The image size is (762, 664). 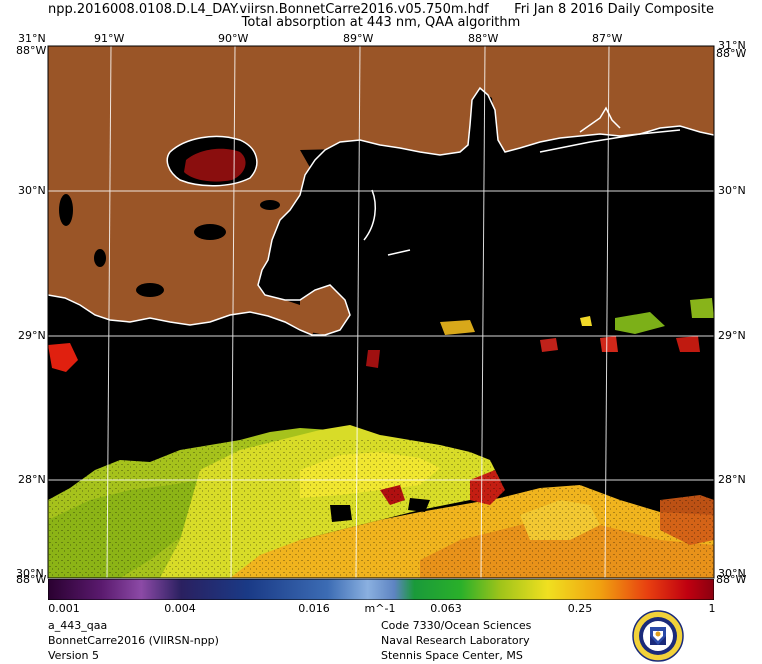 What do you see at coordinates (358, 38) in the screenshot?
I see `lon-label: 89°W` at bounding box center [358, 38].